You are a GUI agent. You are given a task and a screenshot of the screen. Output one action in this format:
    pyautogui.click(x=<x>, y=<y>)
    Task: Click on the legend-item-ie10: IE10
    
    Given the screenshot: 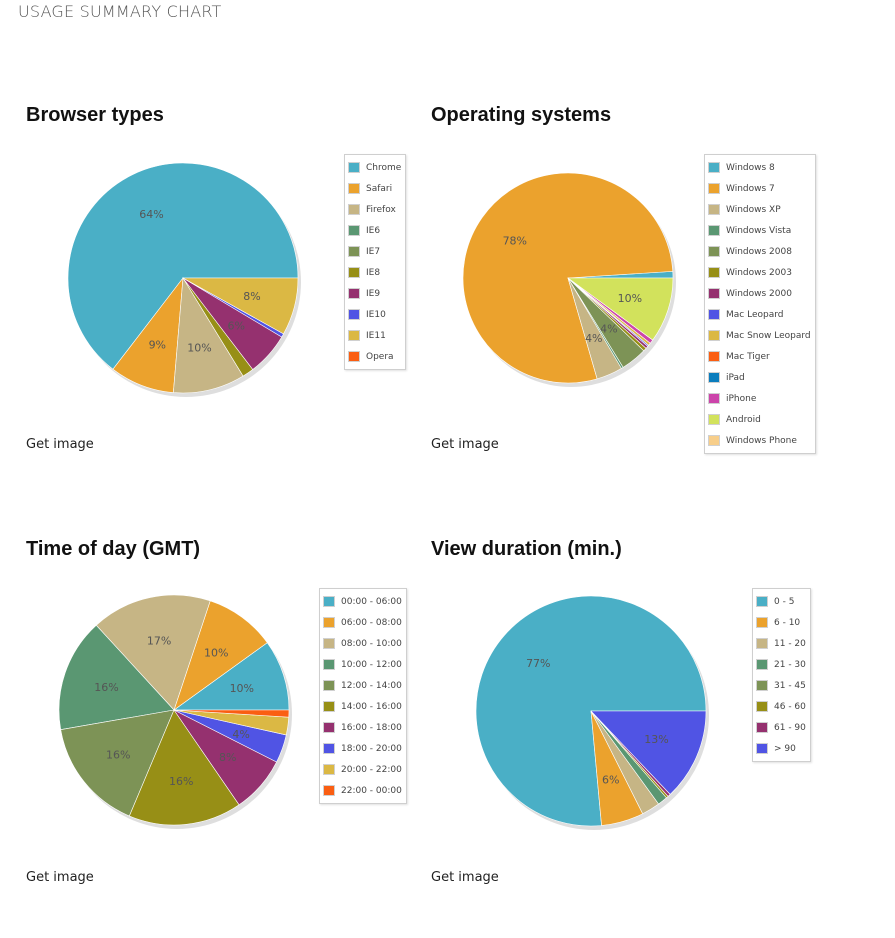 What is the action you would take?
    pyautogui.click(x=374, y=314)
    